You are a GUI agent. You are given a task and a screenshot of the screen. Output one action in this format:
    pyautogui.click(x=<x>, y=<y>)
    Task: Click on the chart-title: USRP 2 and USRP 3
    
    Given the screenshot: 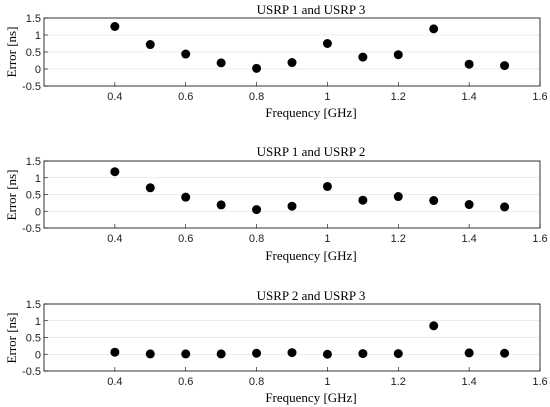 What is the action you would take?
    pyautogui.click(x=311, y=295)
    